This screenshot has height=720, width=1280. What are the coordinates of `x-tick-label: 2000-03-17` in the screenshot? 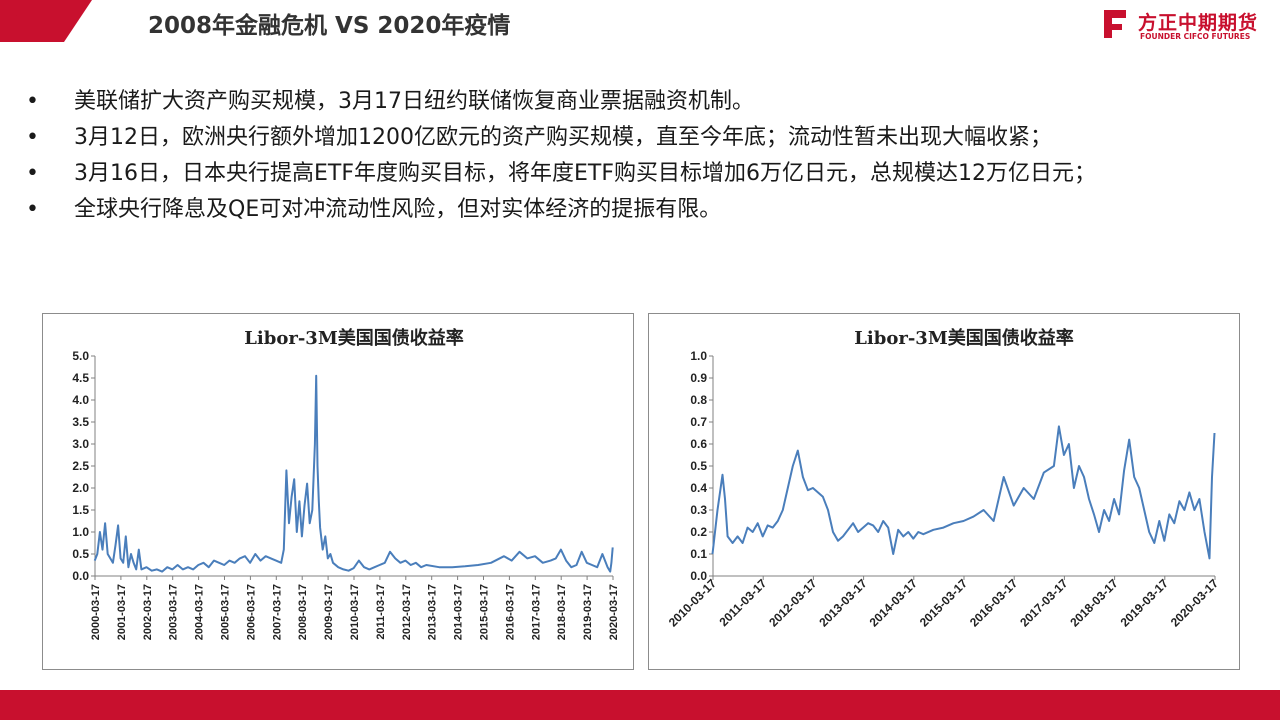 It's located at (96, 612).